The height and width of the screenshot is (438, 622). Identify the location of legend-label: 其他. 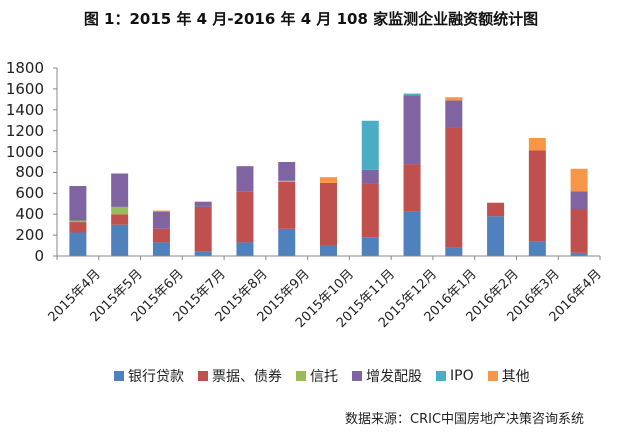
(515, 377).